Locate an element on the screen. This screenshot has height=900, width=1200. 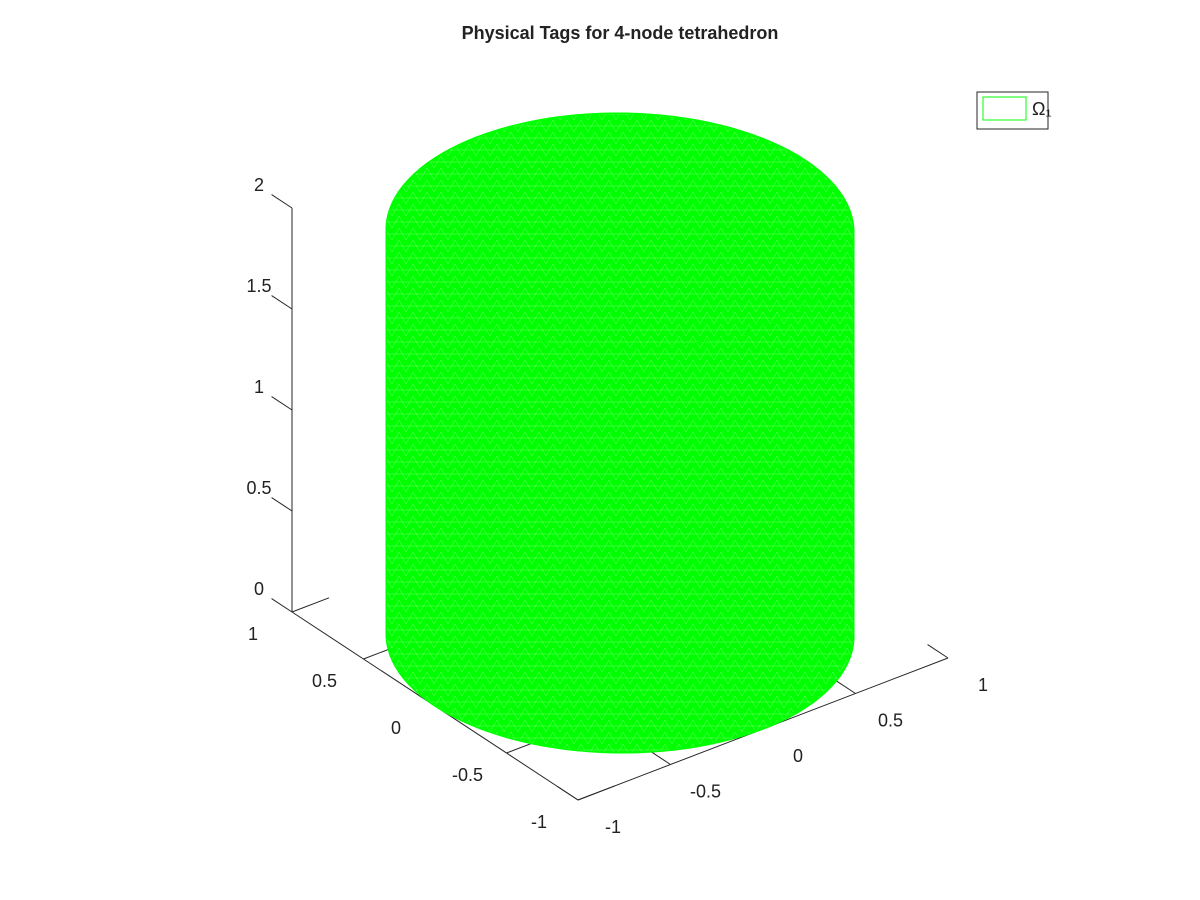
y-tick-label: 0.5 is located at coordinates (324, 681).